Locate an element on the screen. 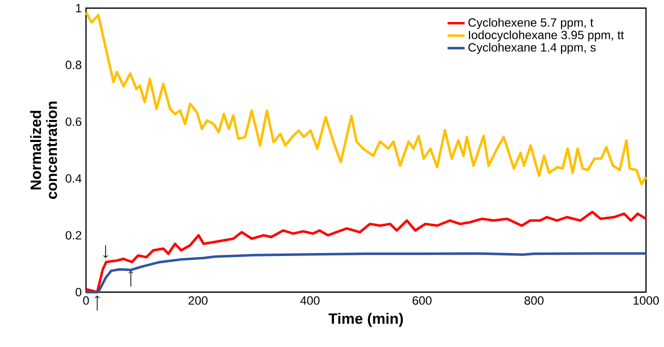 This screenshot has height=347, width=664. x-axis-title: Time (min) is located at coordinates (365, 319).